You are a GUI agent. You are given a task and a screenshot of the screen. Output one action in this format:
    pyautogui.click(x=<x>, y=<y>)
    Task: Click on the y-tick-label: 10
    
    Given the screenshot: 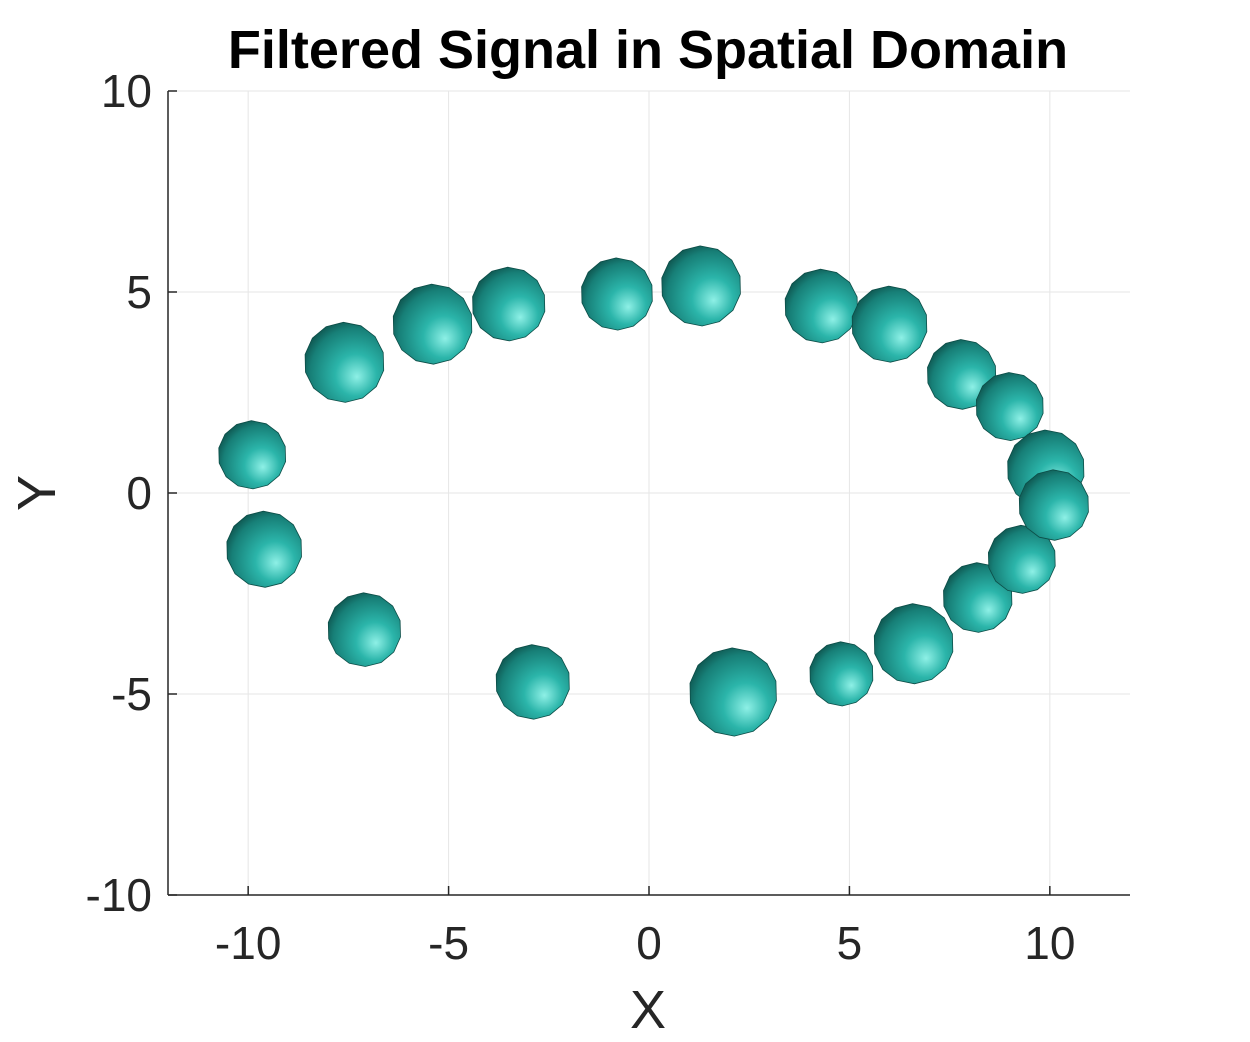 What is the action you would take?
    pyautogui.click(x=126, y=91)
    